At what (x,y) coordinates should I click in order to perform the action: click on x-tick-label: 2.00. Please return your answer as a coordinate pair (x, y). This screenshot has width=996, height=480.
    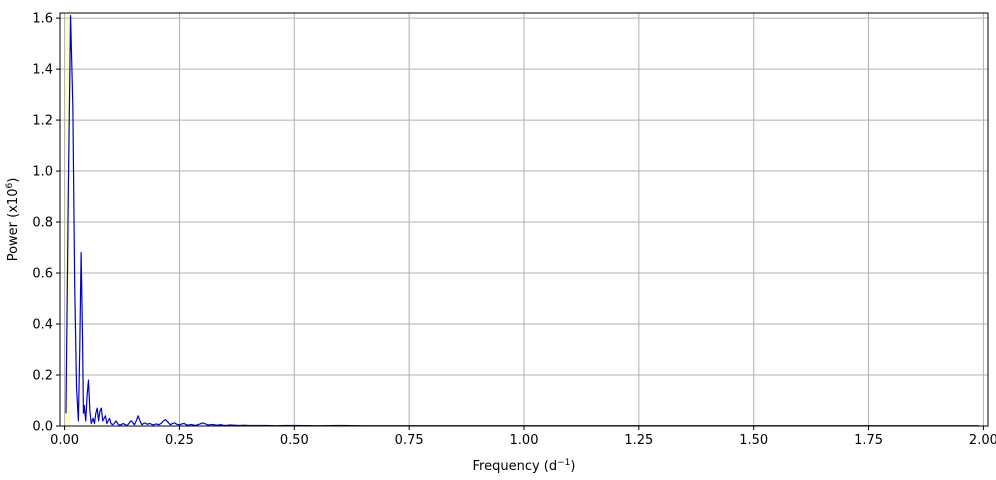
    Looking at the image, I should click on (982, 440).